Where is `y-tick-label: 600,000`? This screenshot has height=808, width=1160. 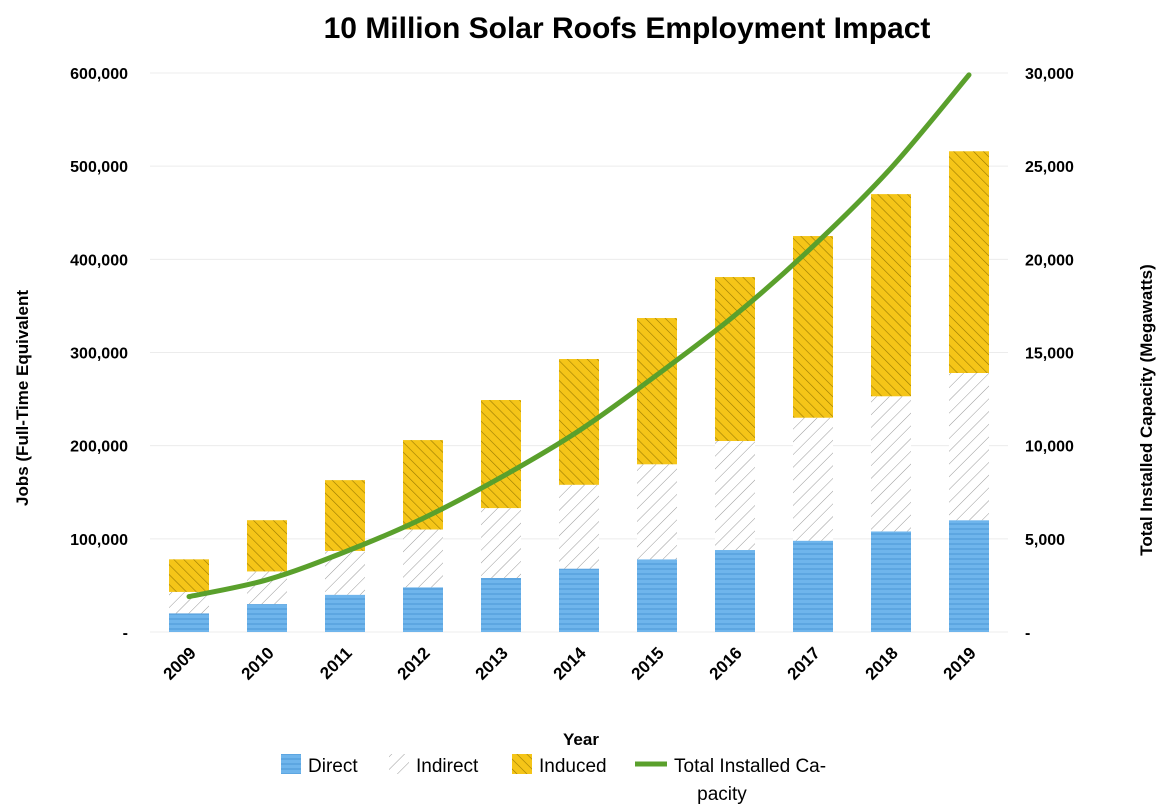 y-tick-label: 600,000 is located at coordinates (99, 74).